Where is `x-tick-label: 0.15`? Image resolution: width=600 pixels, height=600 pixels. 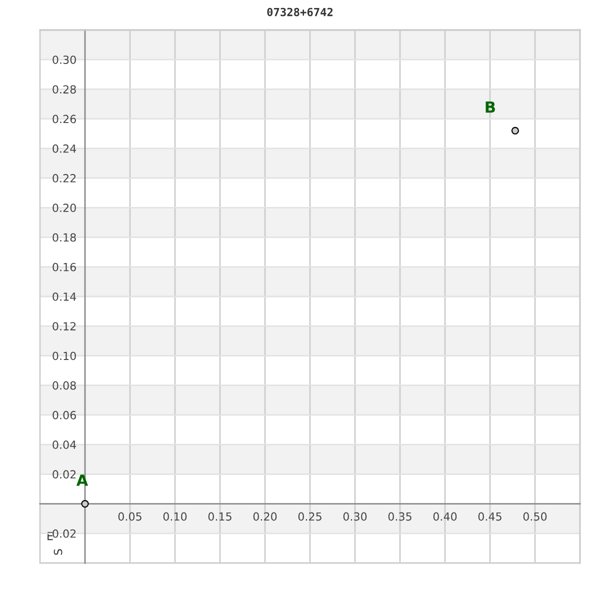
x-tick-label: 0.15 is located at coordinates (220, 516).